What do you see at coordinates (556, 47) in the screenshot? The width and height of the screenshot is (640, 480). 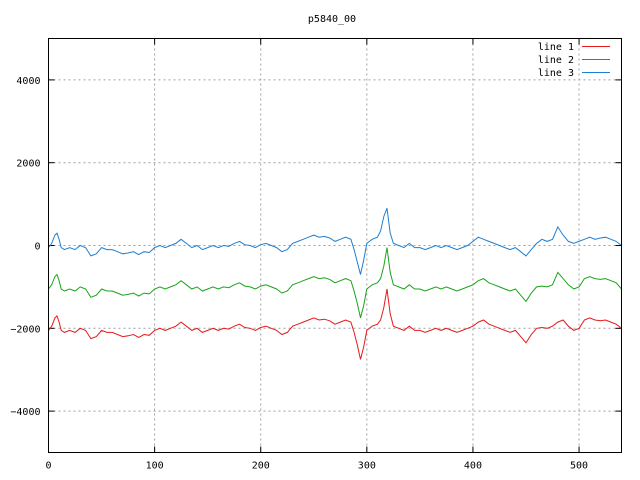 I see `legend-label-1: line 1` at bounding box center [556, 47].